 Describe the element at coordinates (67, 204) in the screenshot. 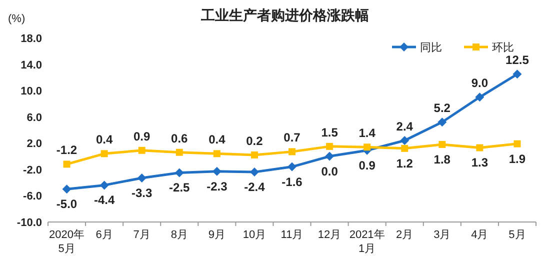

I see `data-label: -5.0` at that location.